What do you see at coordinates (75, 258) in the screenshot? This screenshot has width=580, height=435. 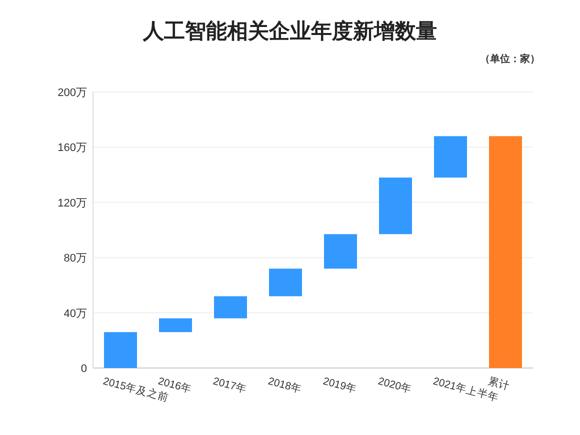 I see `y-tick-label: 80万` at bounding box center [75, 258].